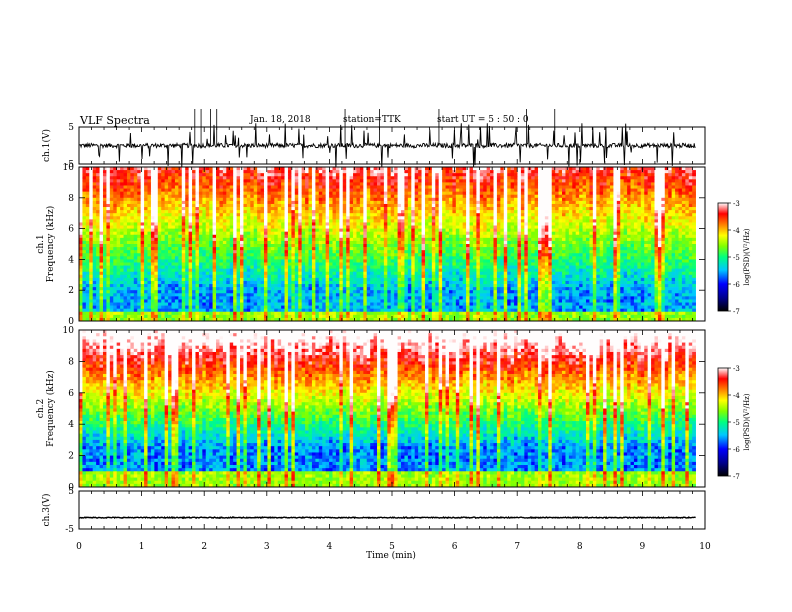  I want to click on ch3-waveform-ytick: -5, so click(69, 530).